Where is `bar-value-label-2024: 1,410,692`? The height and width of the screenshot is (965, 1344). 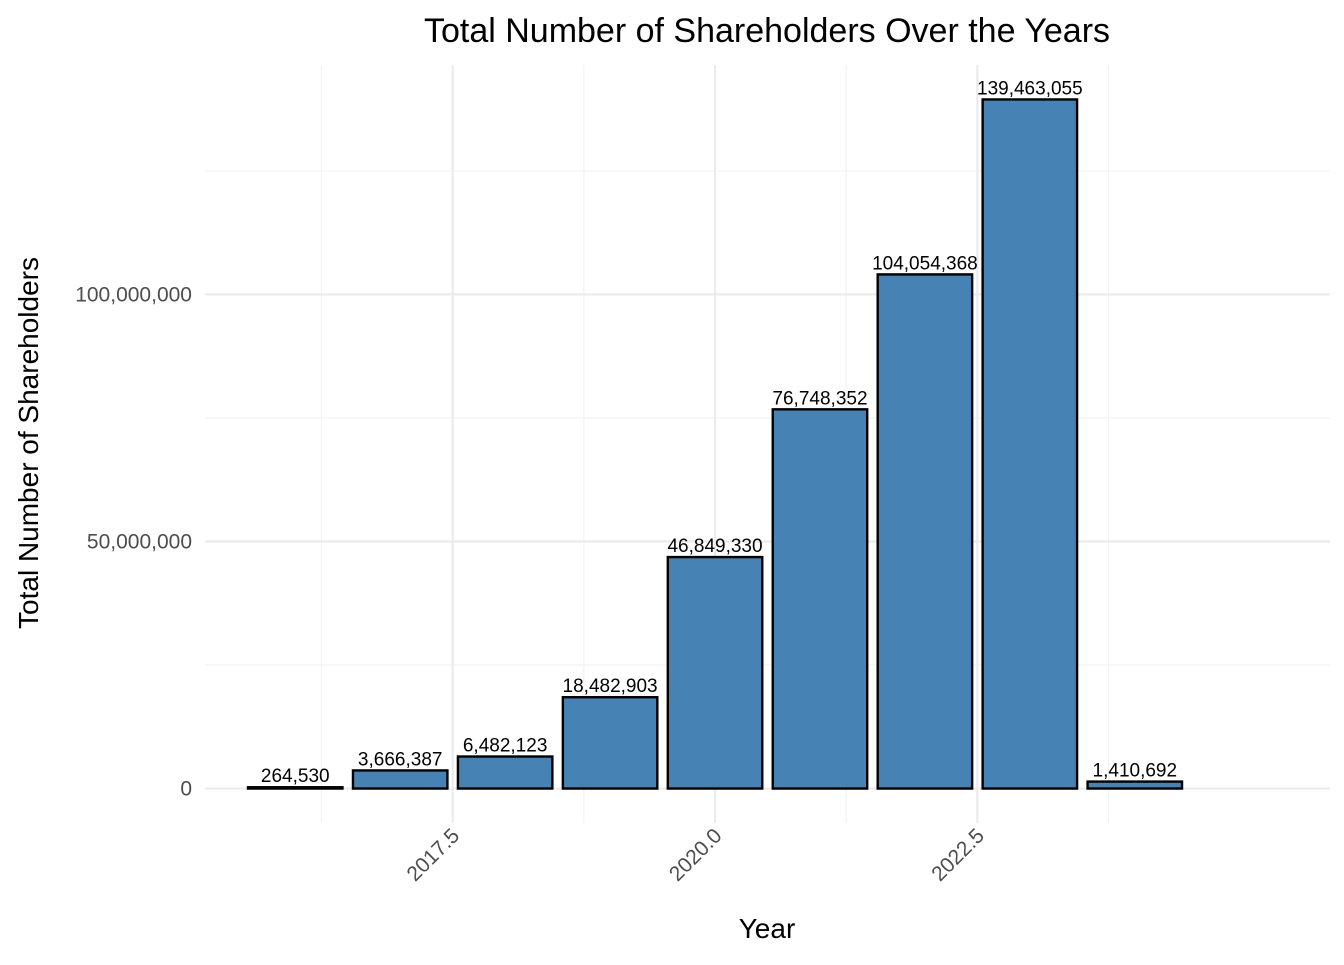 bar-value-label-2024: 1,410,692 is located at coordinates (1135, 771).